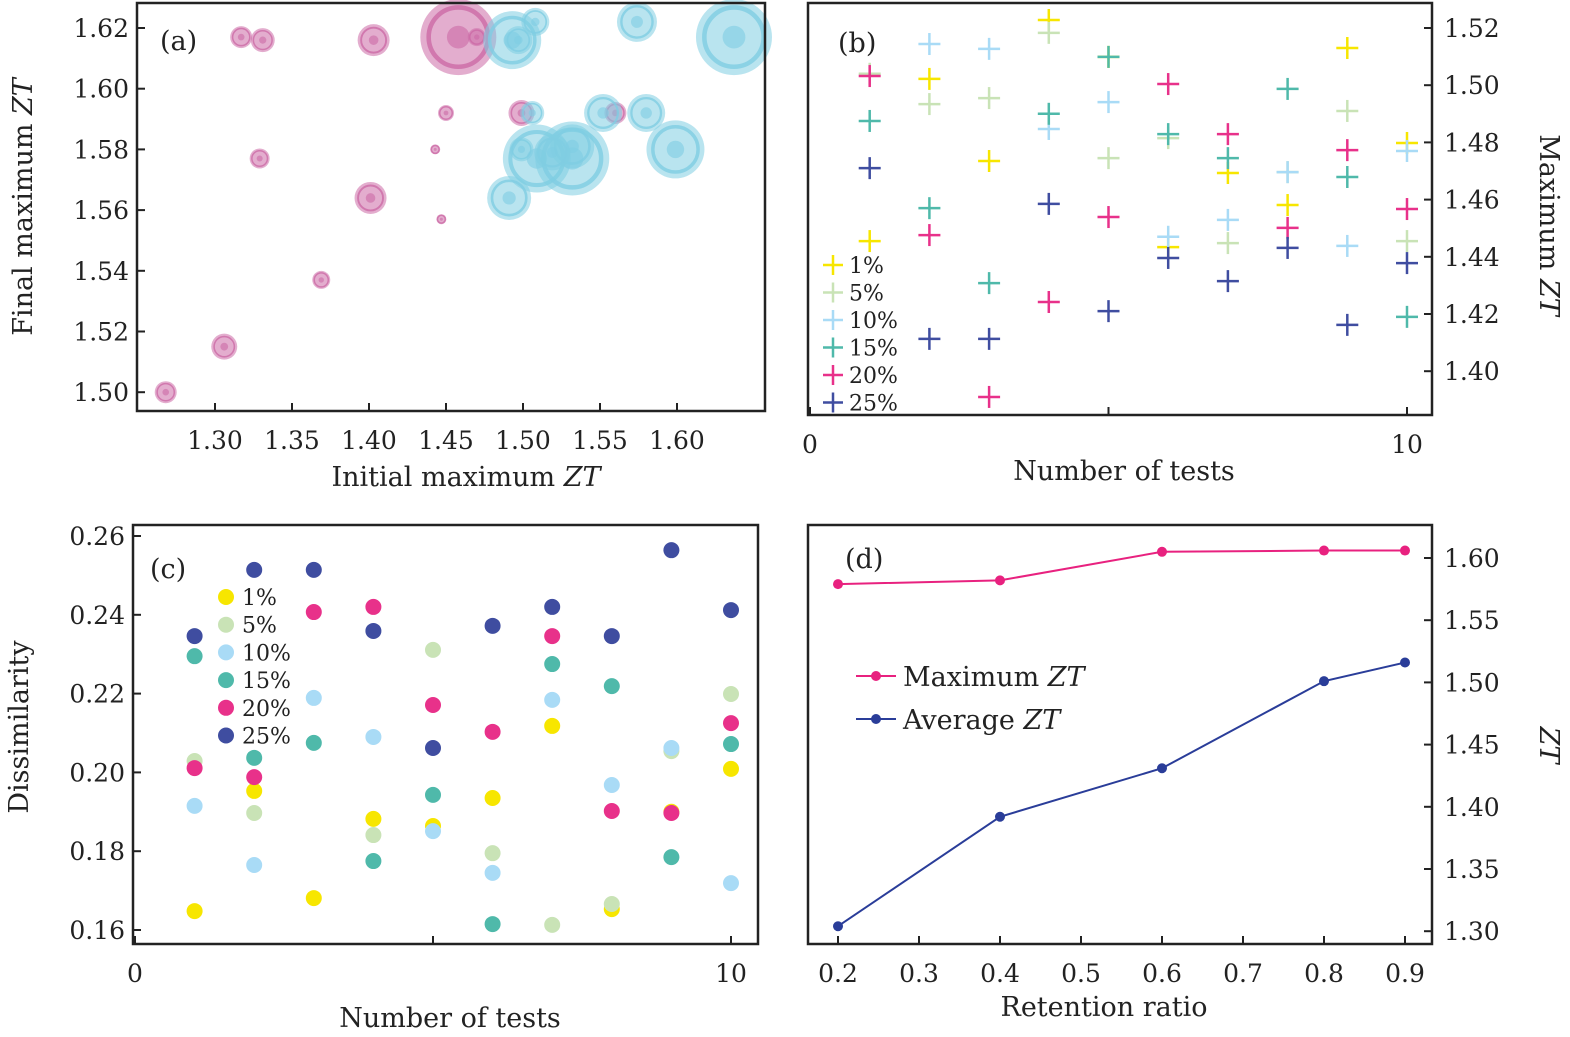  What do you see at coordinates (101, 28) in the screenshot?
I see `y-tick-label: 1.62` at bounding box center [101, 28].